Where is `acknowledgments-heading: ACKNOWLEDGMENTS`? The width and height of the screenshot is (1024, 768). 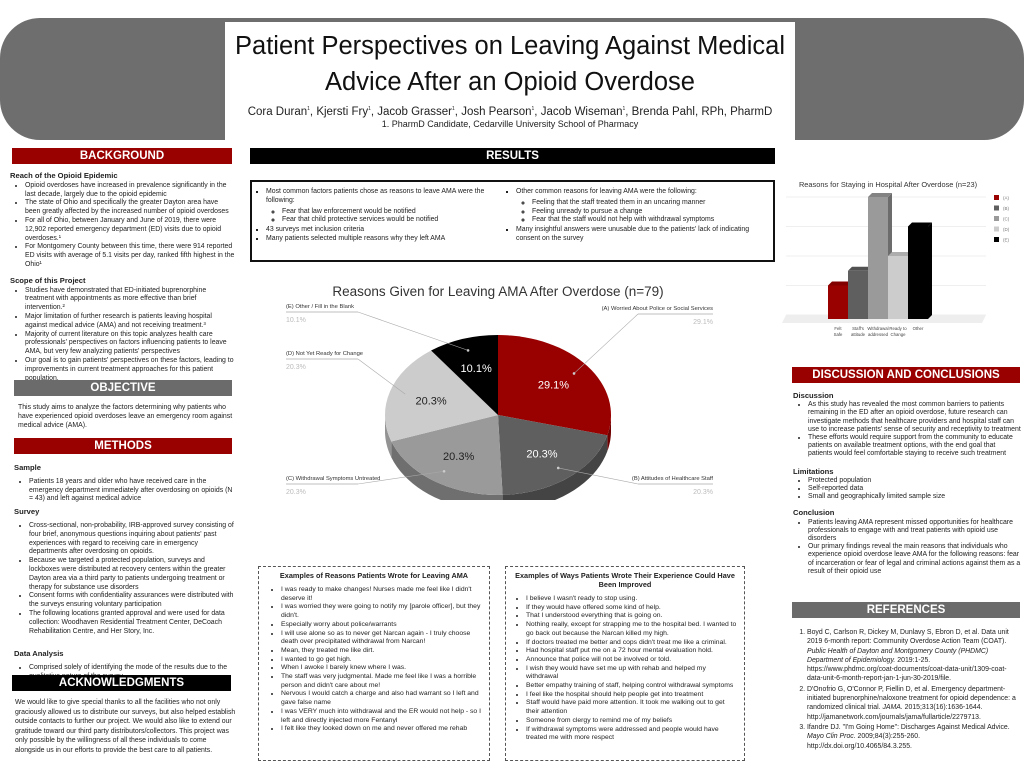 acknowledgments-heading: ACKNOWLEDGMENTS is located at coordinates (121, 683).